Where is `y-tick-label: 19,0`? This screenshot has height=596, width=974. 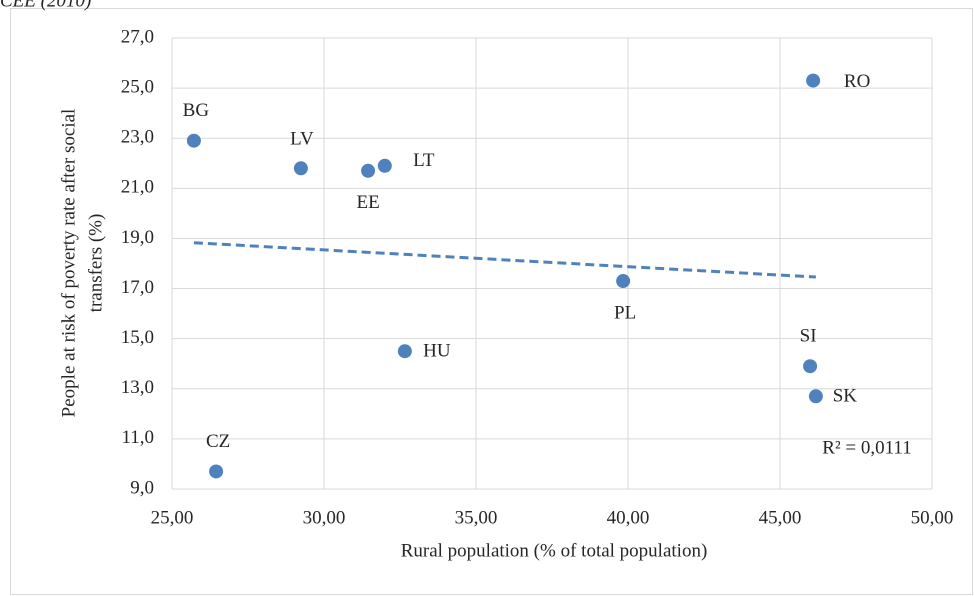
y-tick-label: 19,0 is located at coordinates (137, 237).